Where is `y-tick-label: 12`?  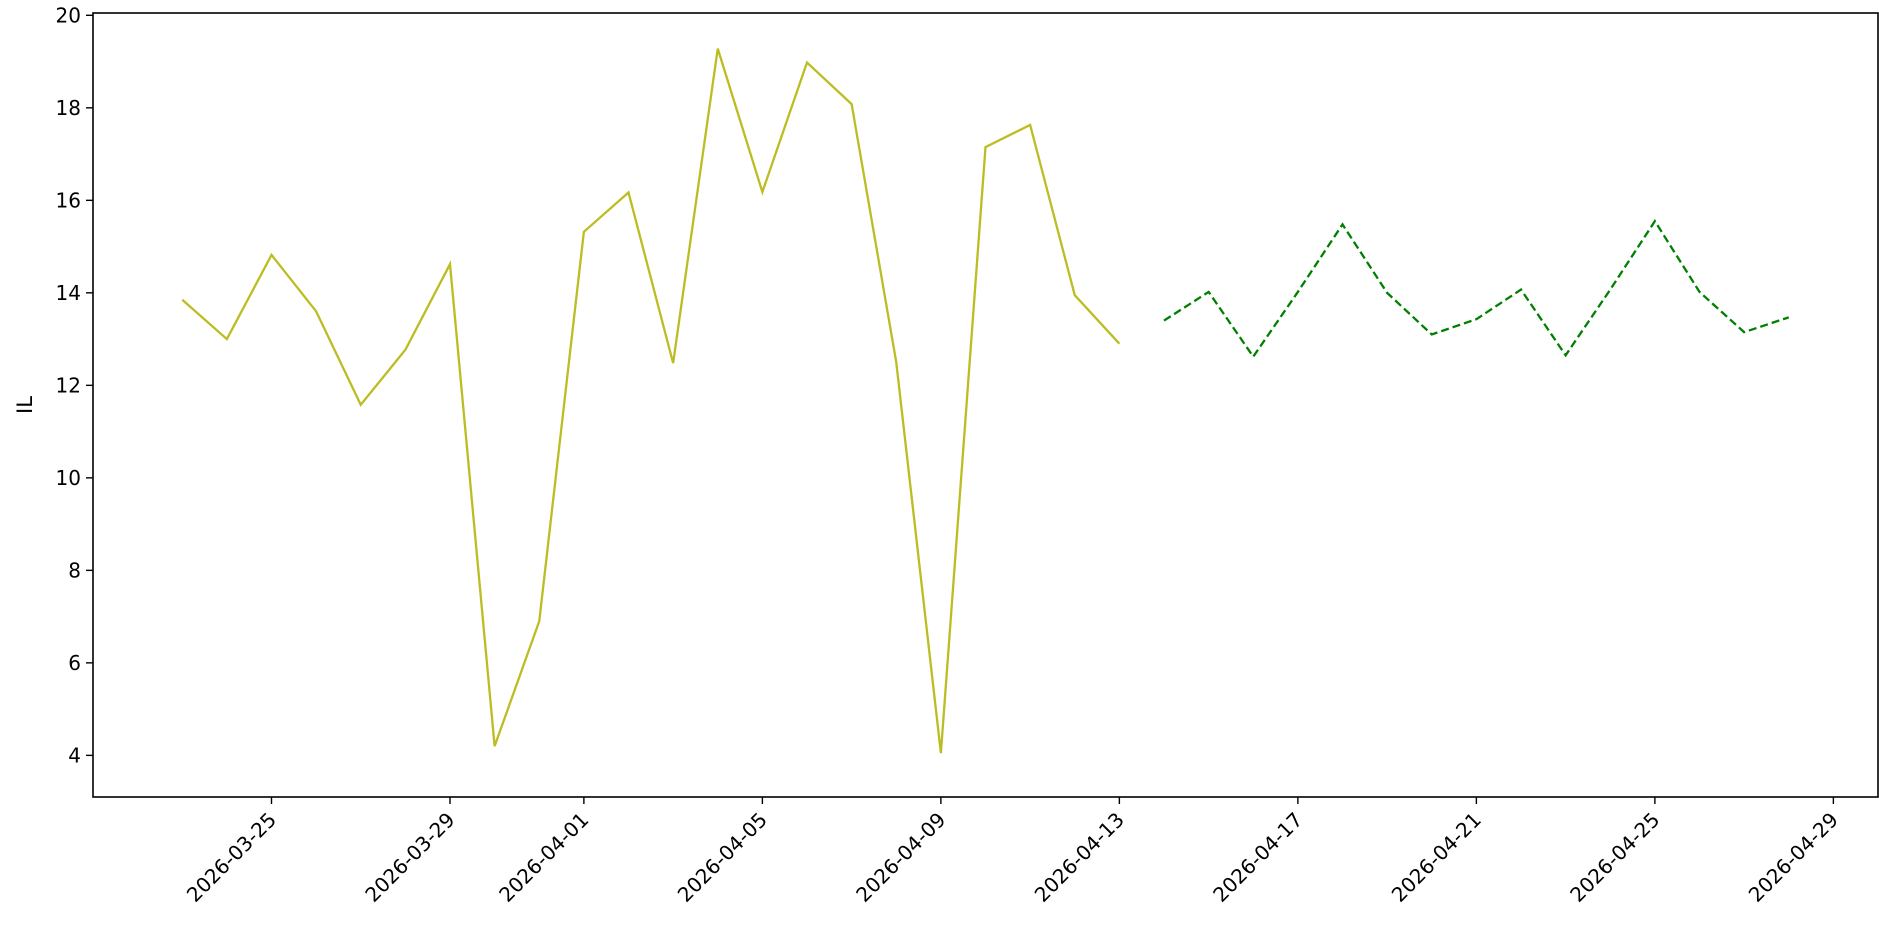 y-tick-label: 12 is located at coordinates (68, 385).